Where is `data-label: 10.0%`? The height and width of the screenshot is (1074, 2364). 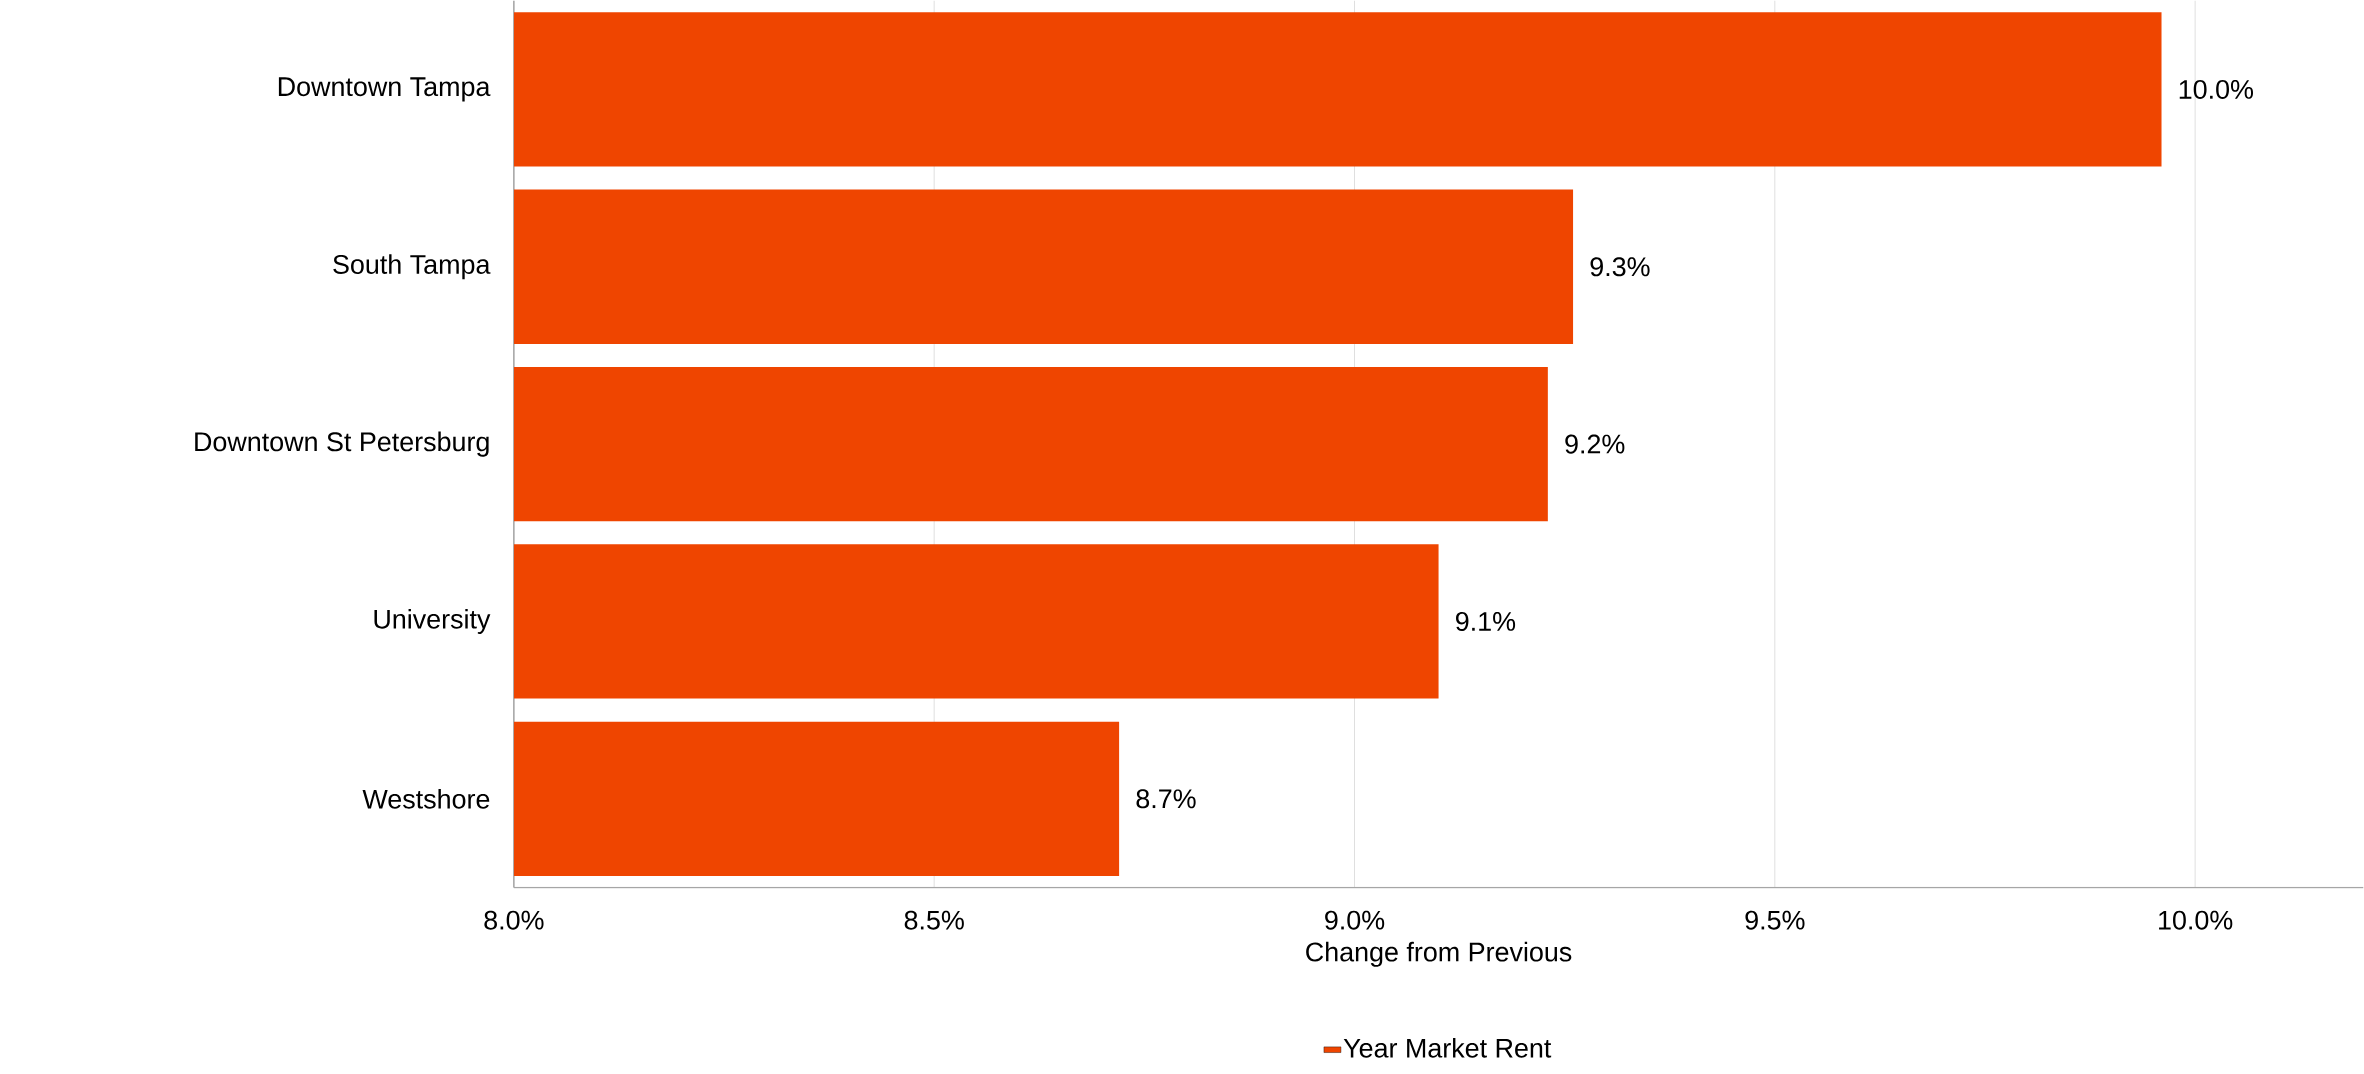
data-label: 10.0% is located at coordinates (2216, 89).